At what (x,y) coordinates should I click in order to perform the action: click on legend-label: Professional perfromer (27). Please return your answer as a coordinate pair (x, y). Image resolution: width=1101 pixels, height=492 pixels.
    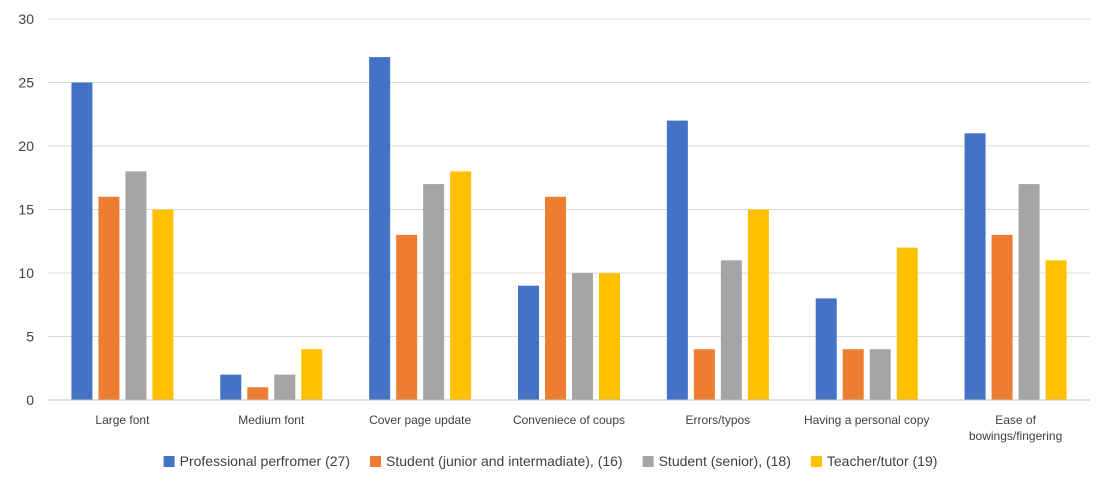
    Looking at the image, I should click on (265, 461).